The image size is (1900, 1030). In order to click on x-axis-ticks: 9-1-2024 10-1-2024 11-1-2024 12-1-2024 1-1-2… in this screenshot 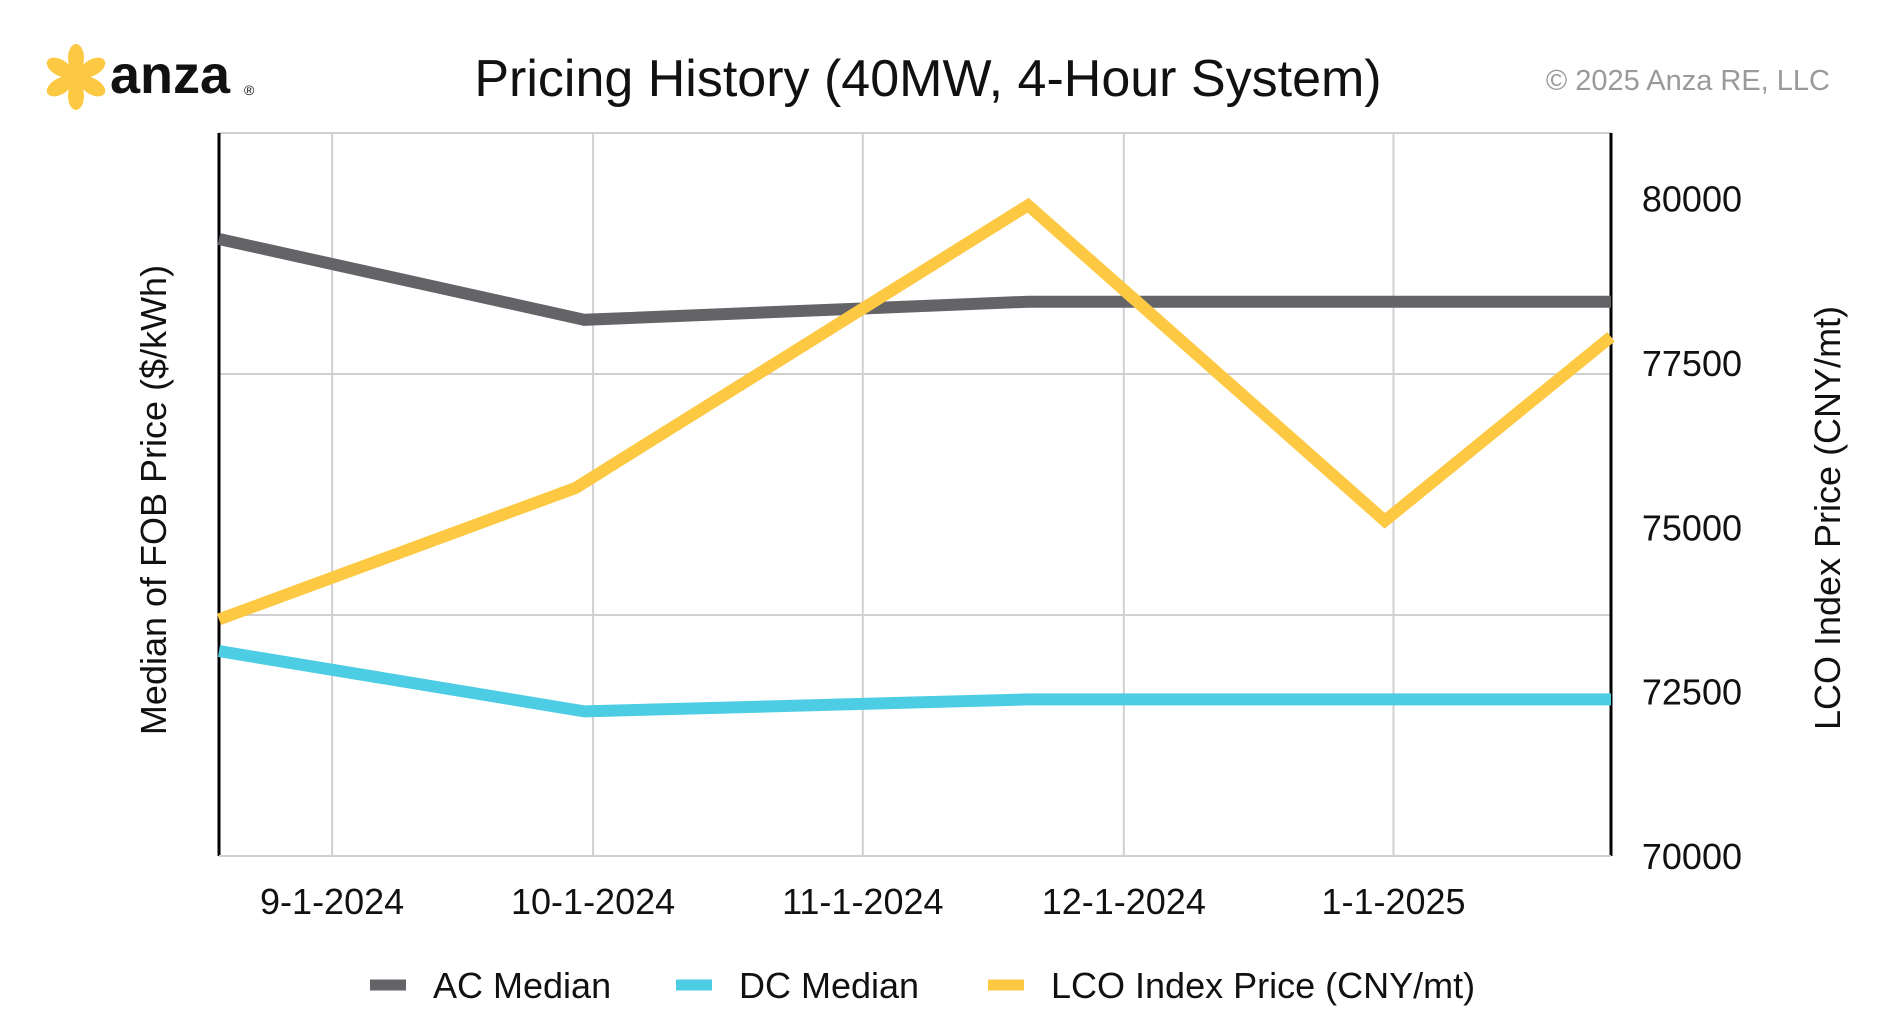, I will do `click(863, 901)`.